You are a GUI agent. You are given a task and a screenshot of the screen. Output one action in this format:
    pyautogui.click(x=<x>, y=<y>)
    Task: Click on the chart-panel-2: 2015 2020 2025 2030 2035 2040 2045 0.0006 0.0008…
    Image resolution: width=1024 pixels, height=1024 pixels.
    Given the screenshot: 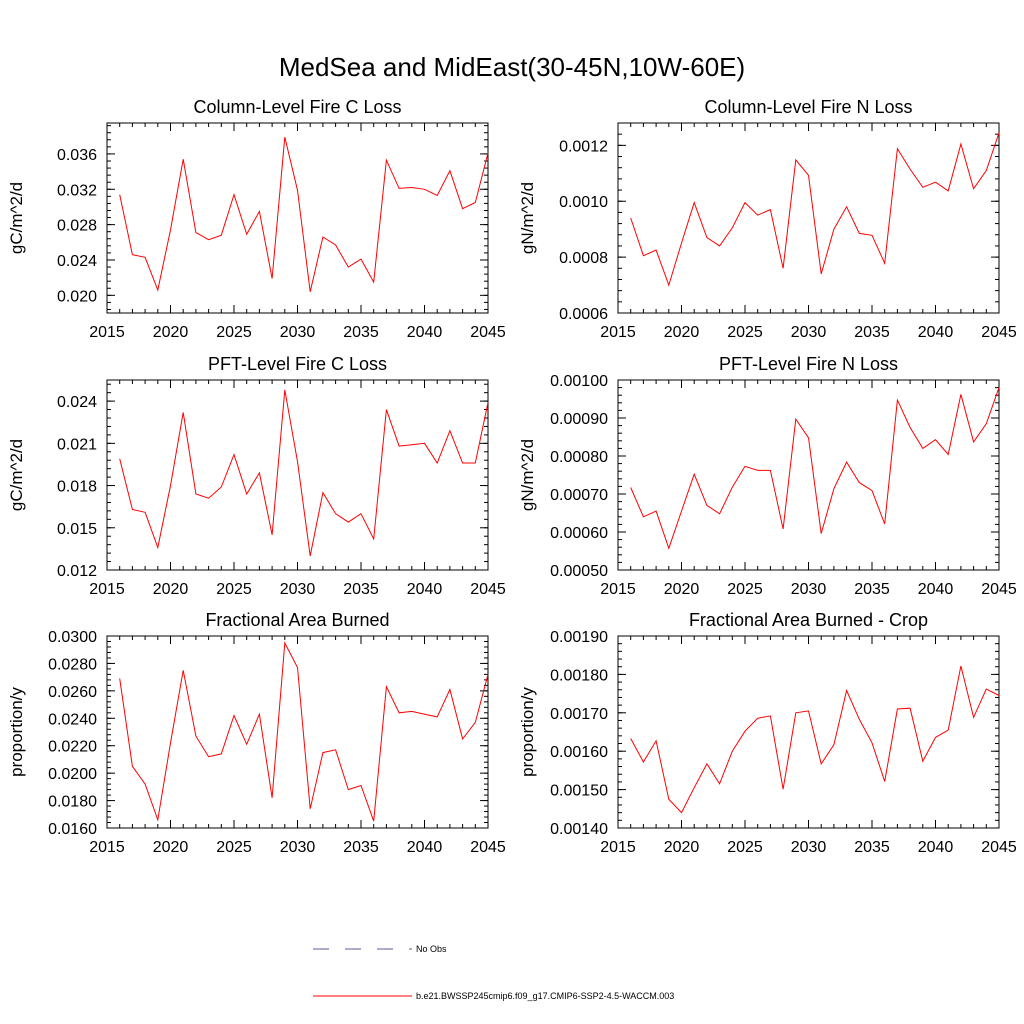 What is the action you would take?
    pyautogui.click(x=767, y=219)
    